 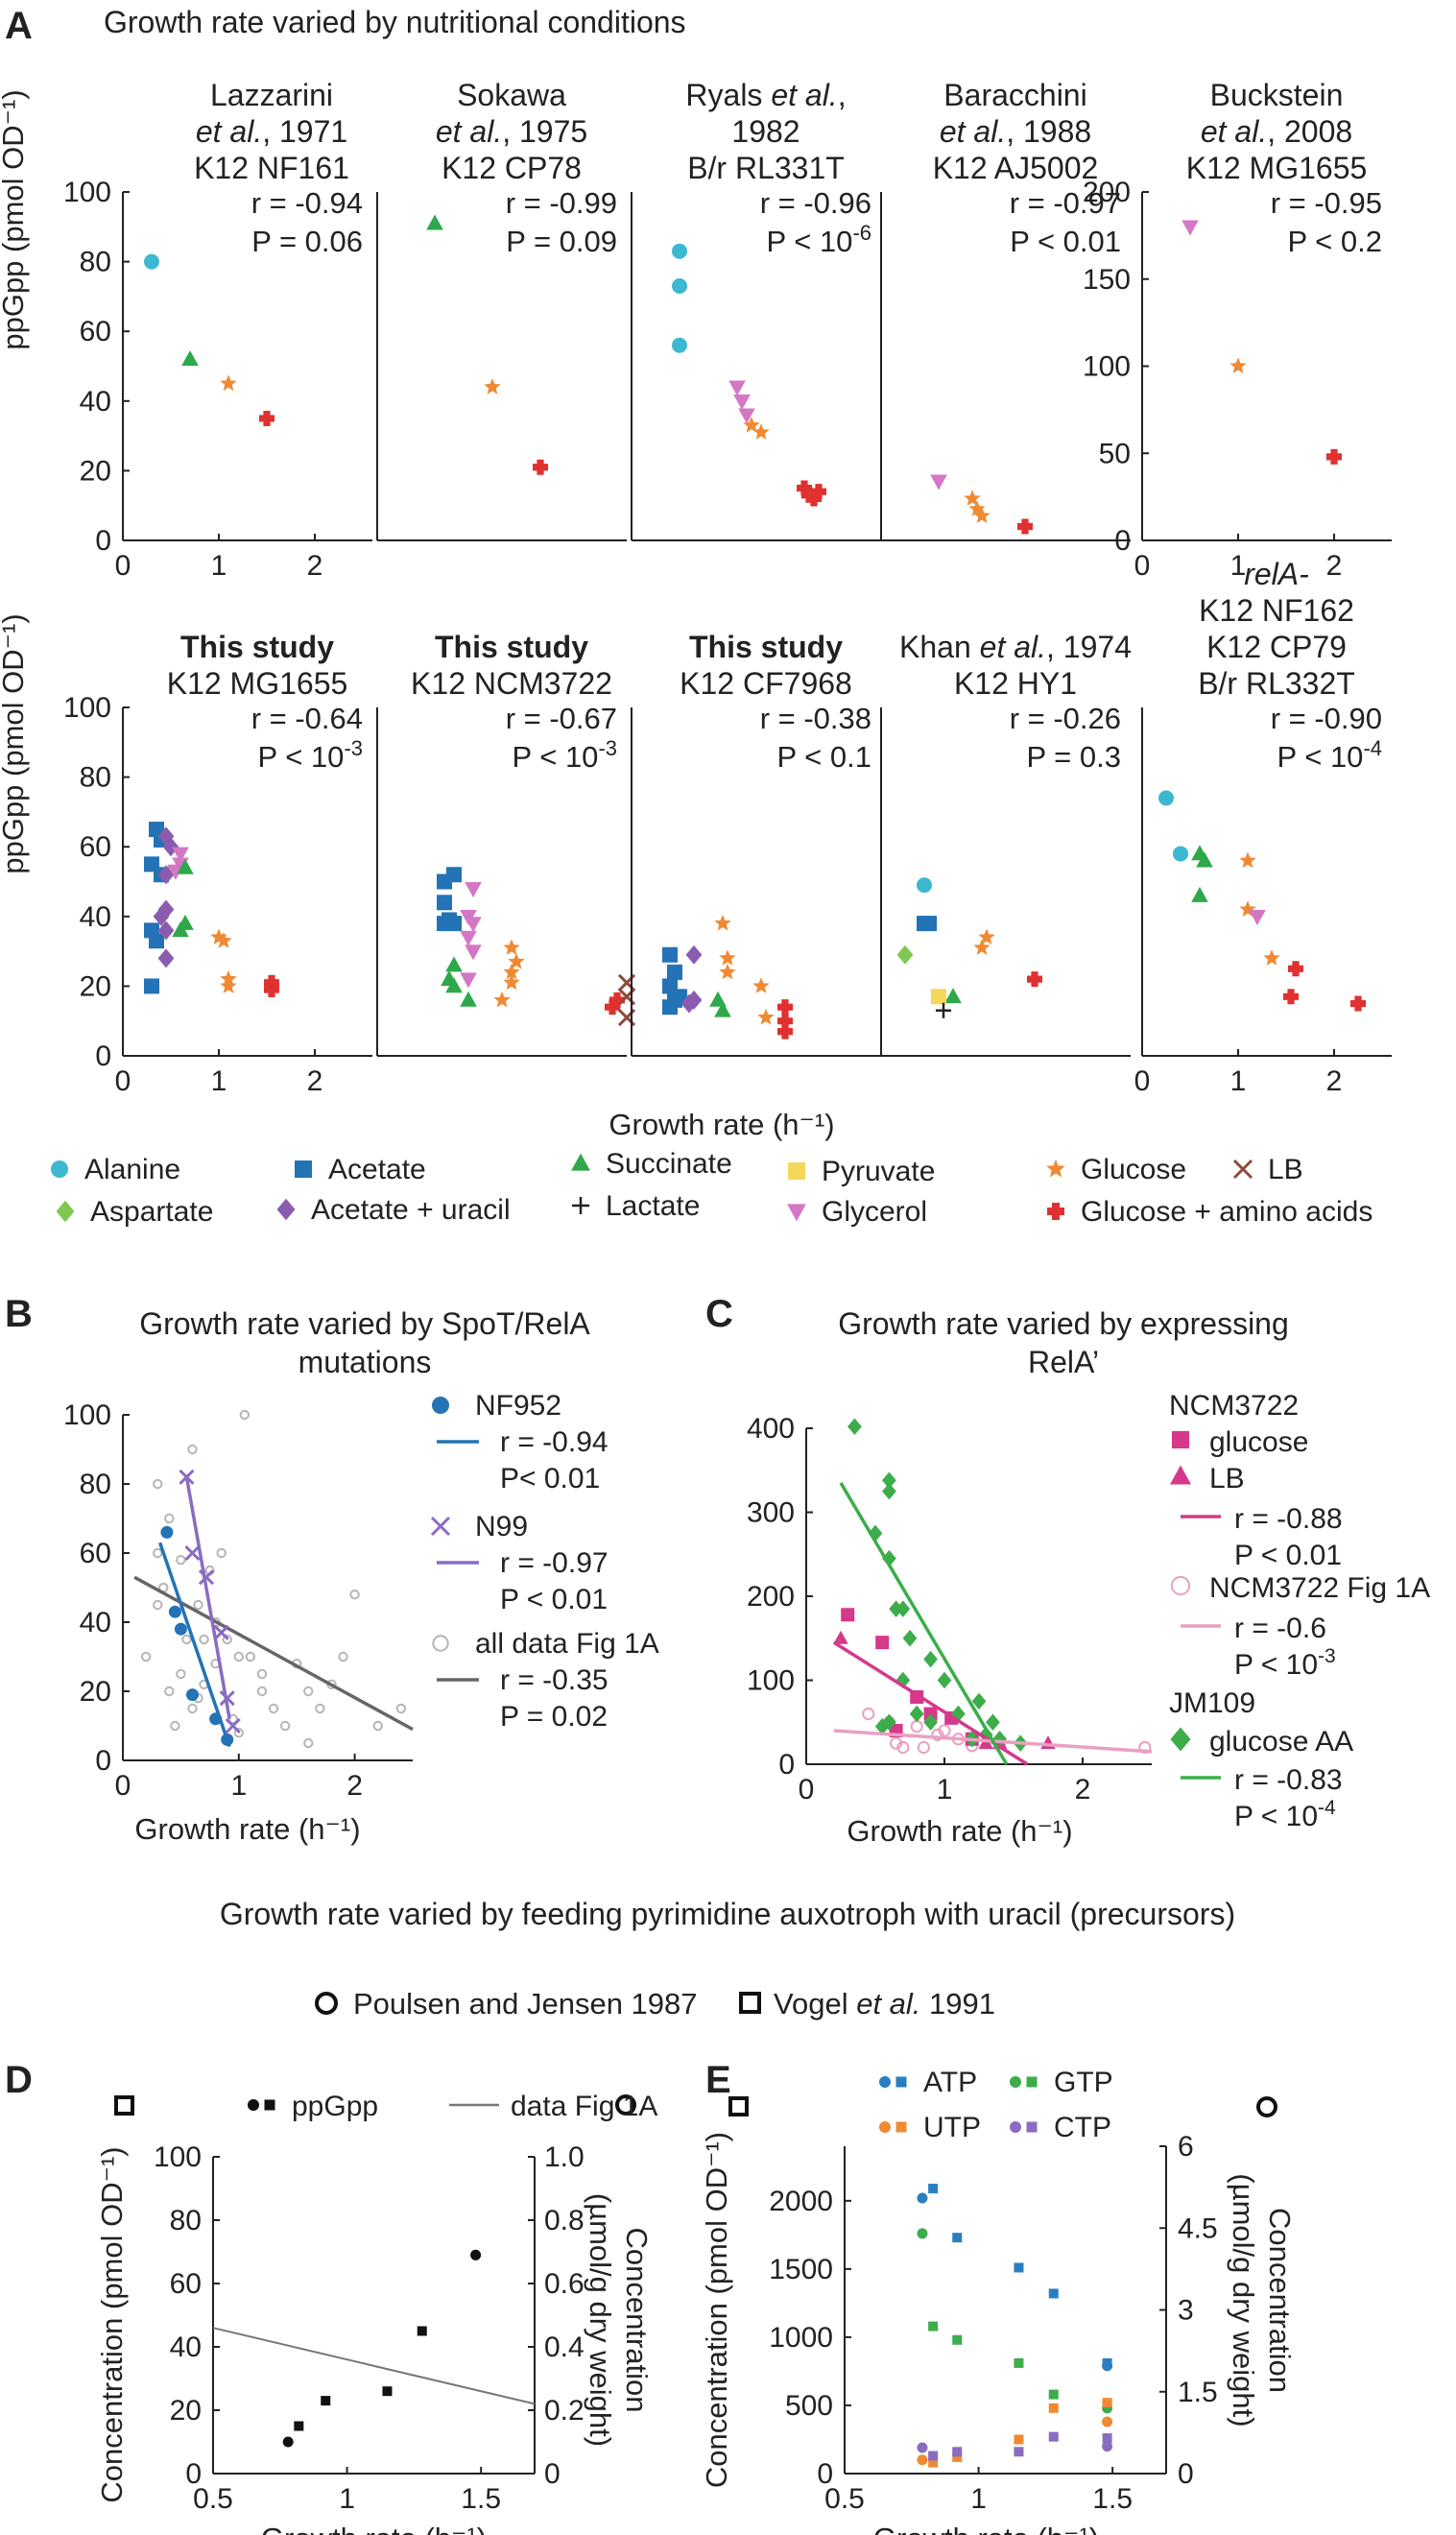 I want to click on subplot-title-line: B/r RL332T, so click(x=1276, y=683).